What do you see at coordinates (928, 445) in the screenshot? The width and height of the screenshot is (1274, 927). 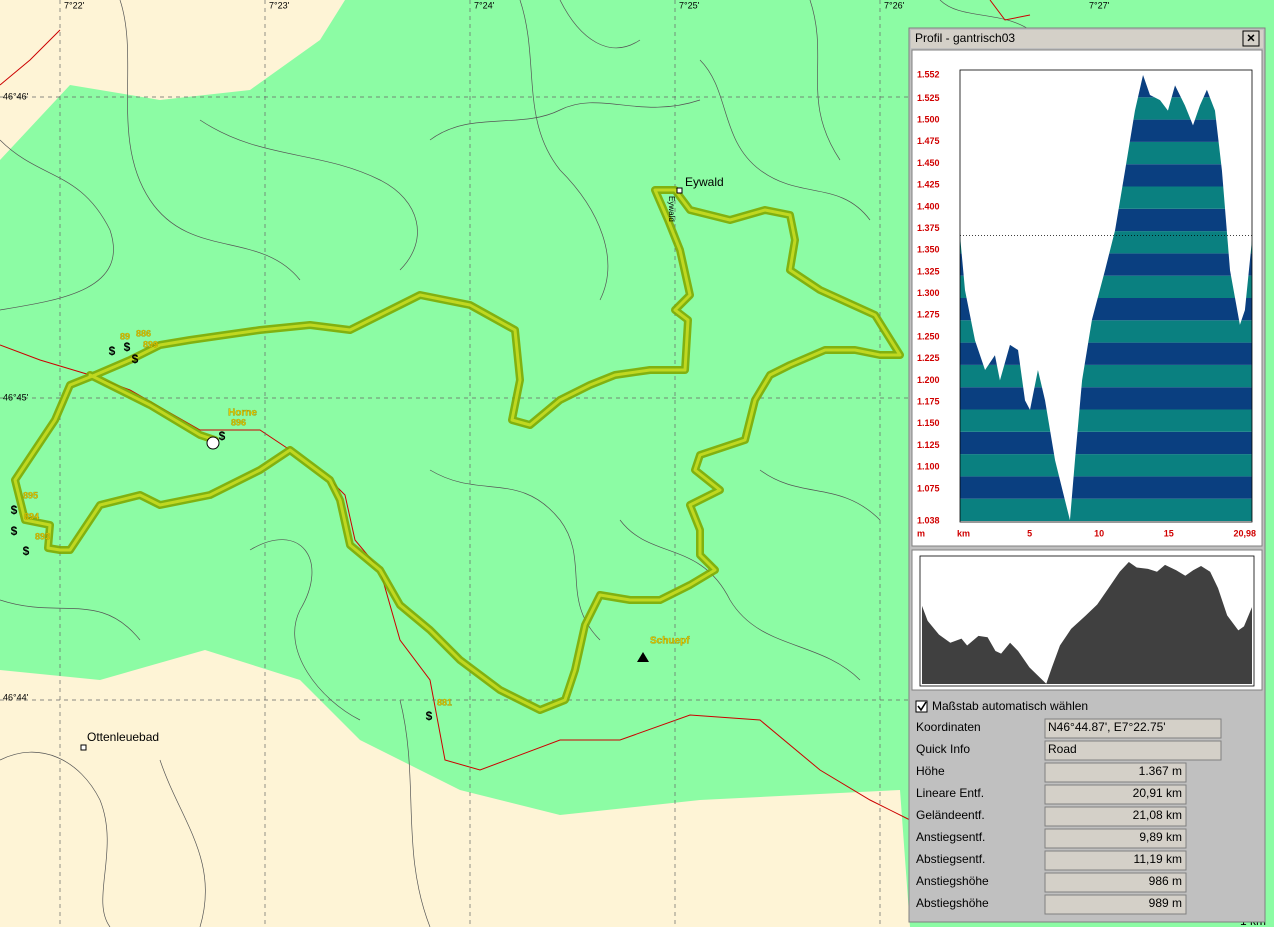 I see `y-tick-label: 1.125` at bounding box center [928, 445].